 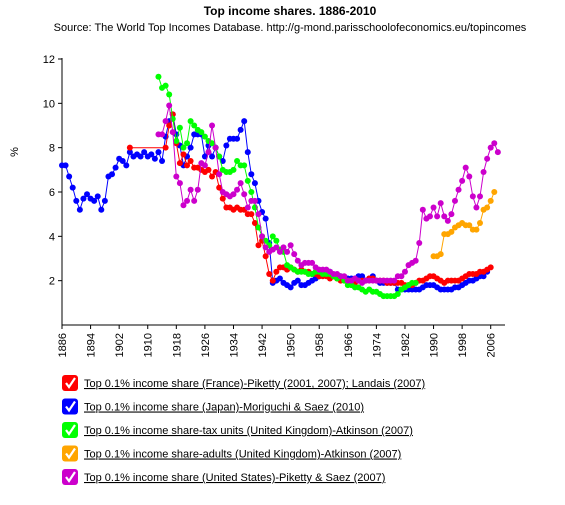 What do you see at coordinates (149, 345) in the screenshot?
I see `x-tick-label: 1910` at bounding box center [149, 345].